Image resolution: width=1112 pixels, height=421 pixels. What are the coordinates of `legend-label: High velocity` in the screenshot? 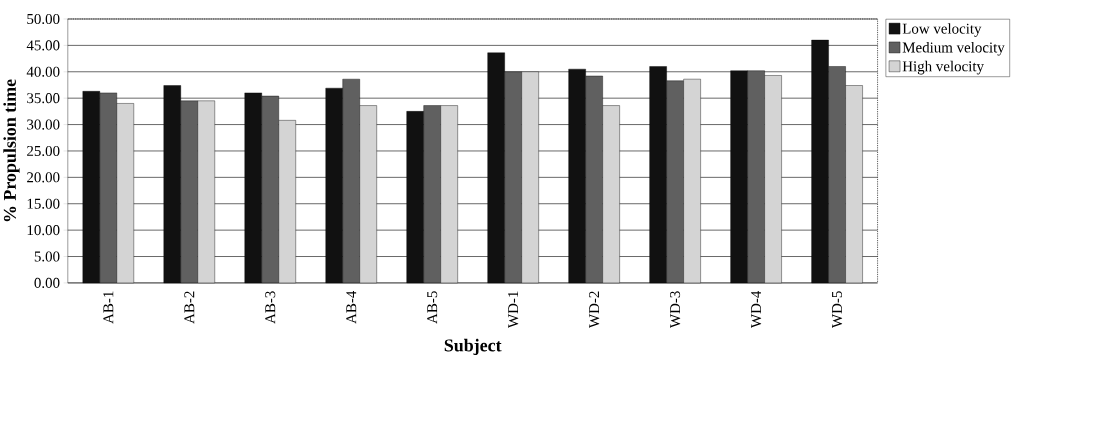 It's located at (943, 67).